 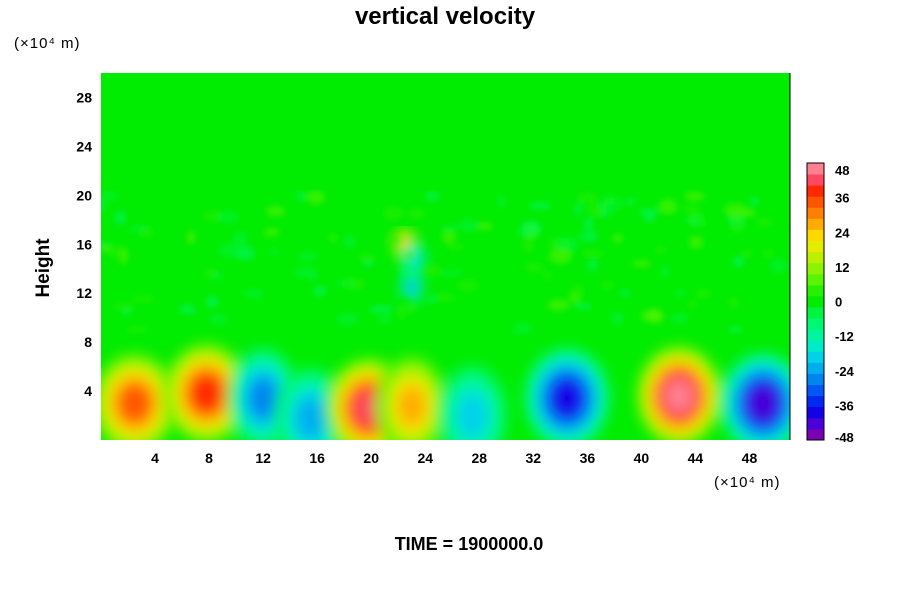 What do you see at coordinates (88, 391) in the screenshot?
I see `y-tick-label: 4` at bounding box center [88, 391].